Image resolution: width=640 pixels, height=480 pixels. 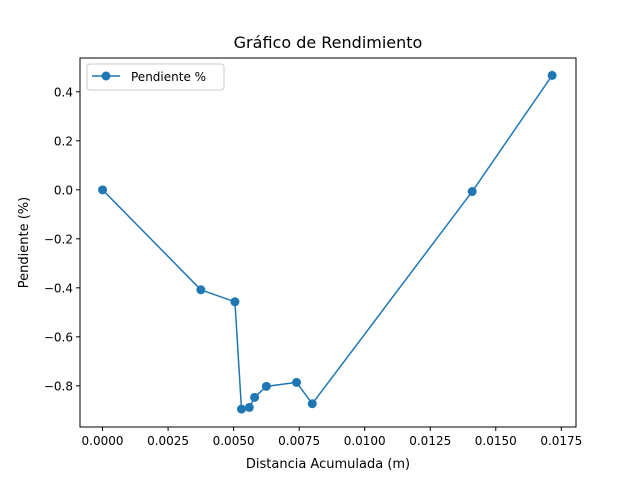 What do you see at coordinates (58, 239) in the screenshot?
I see `y-tick-label: −0.2` at bounding box center [58, 239].